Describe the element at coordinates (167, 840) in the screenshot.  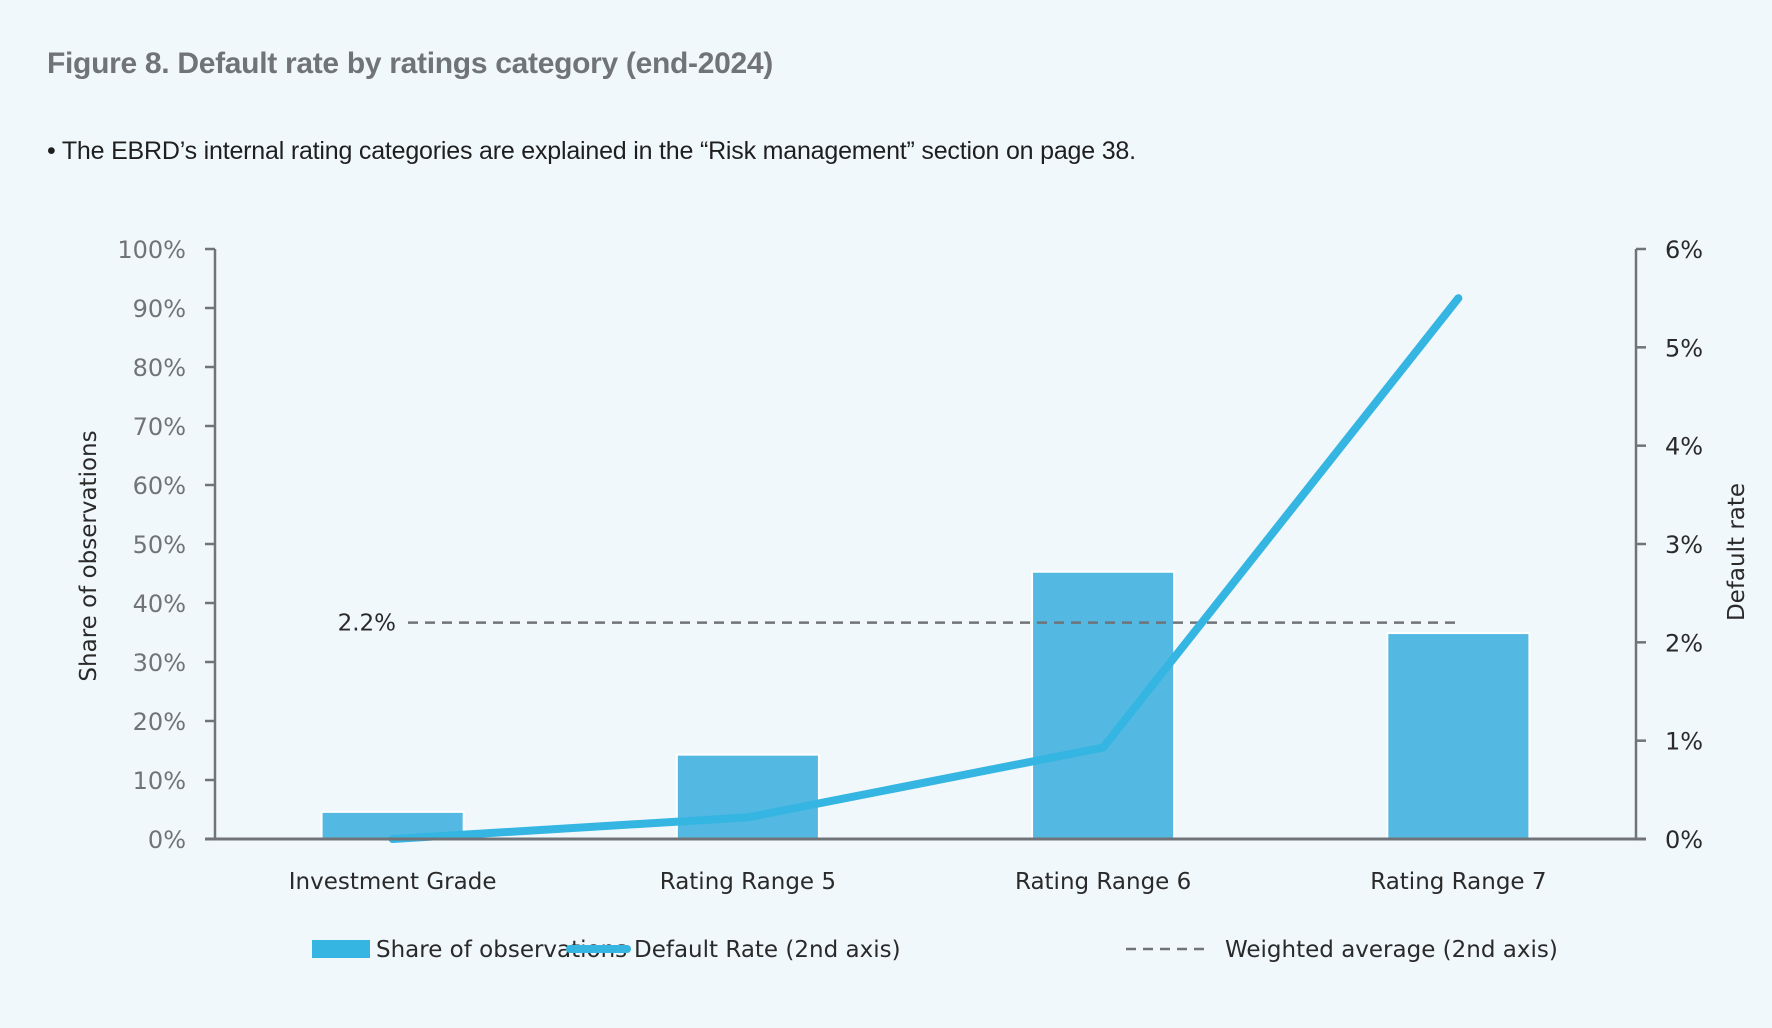
I see `left-tick-label: 0%` at that location.